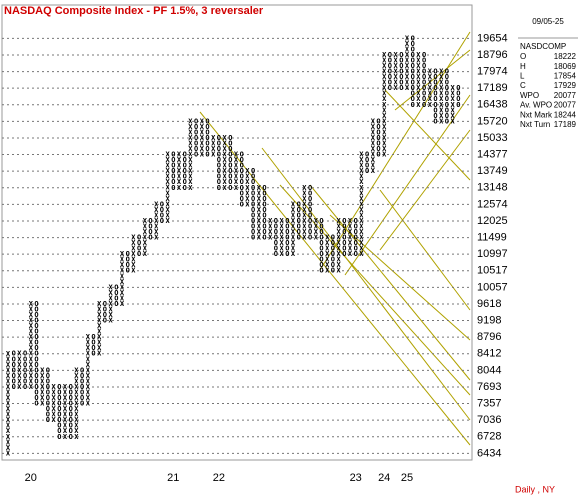 This screenshot has width=580, height=500. I want to click on y-tick-label: 7036, so click(489, 420).